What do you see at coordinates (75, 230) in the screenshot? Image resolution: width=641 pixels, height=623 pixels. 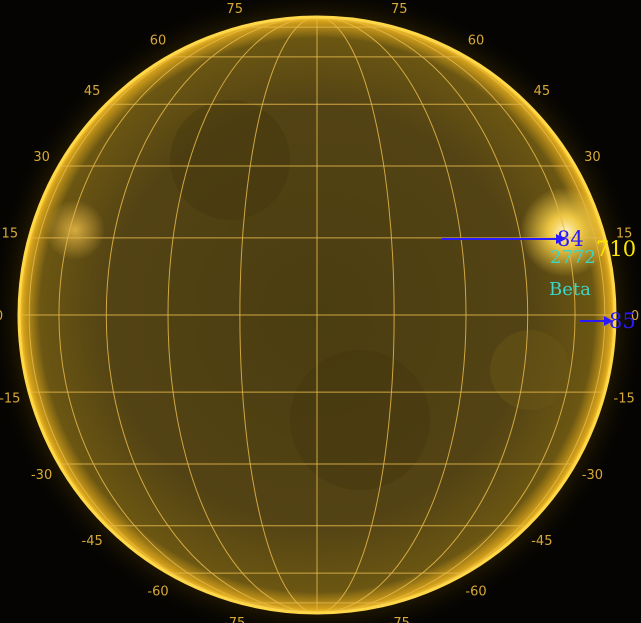 I see `active-region-left` at bounding box center [75, 230].